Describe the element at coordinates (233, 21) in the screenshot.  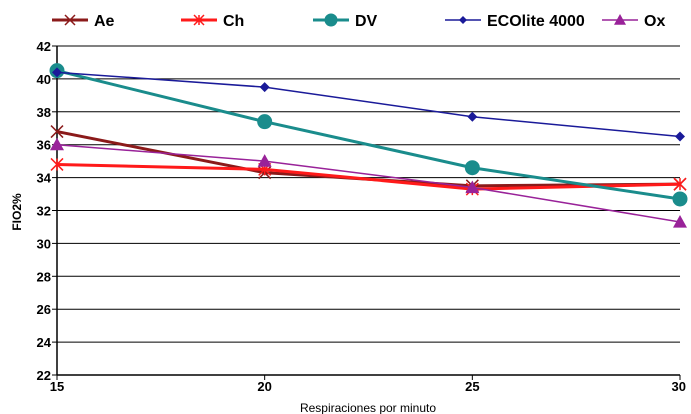
I see `legend-label: Ch` at that location.